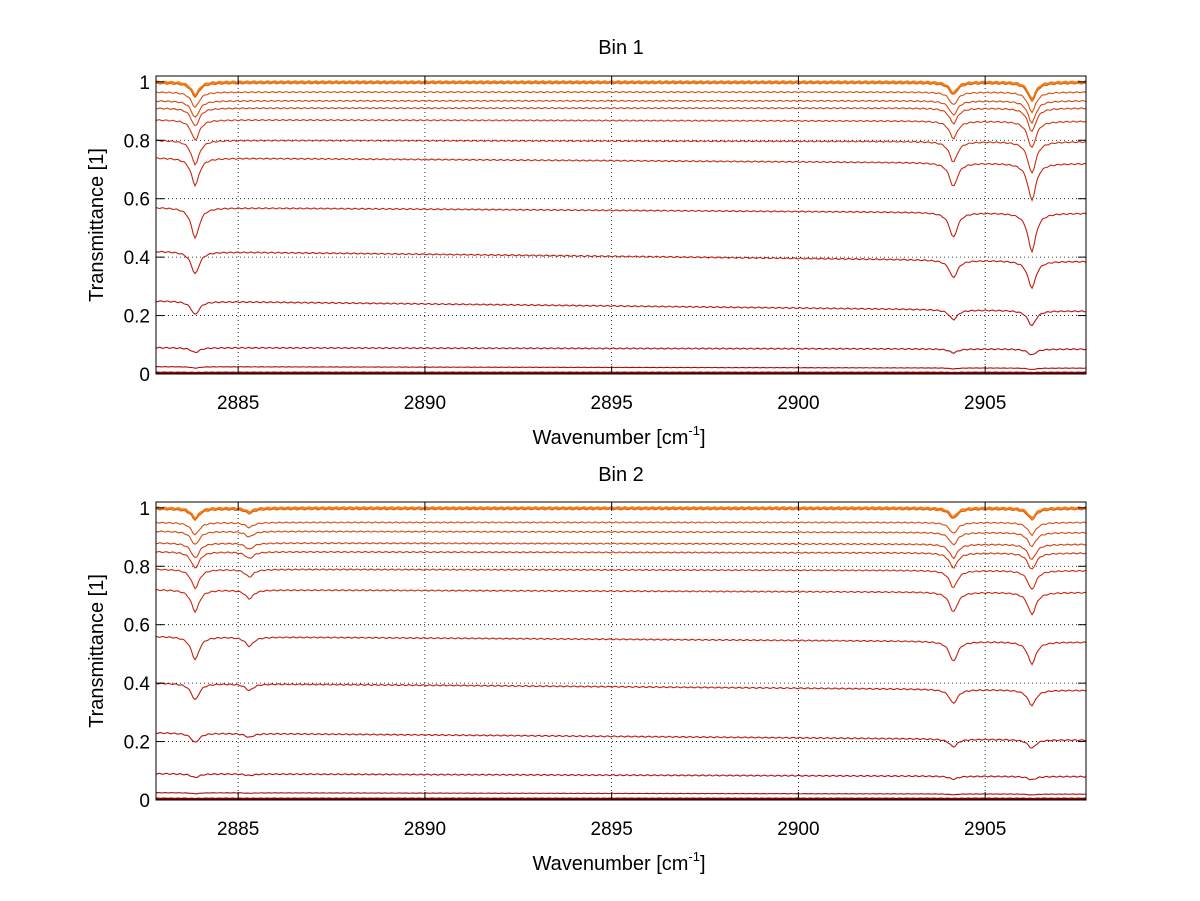  I want to click on chart-title: Bin 1, so click(621, 48).